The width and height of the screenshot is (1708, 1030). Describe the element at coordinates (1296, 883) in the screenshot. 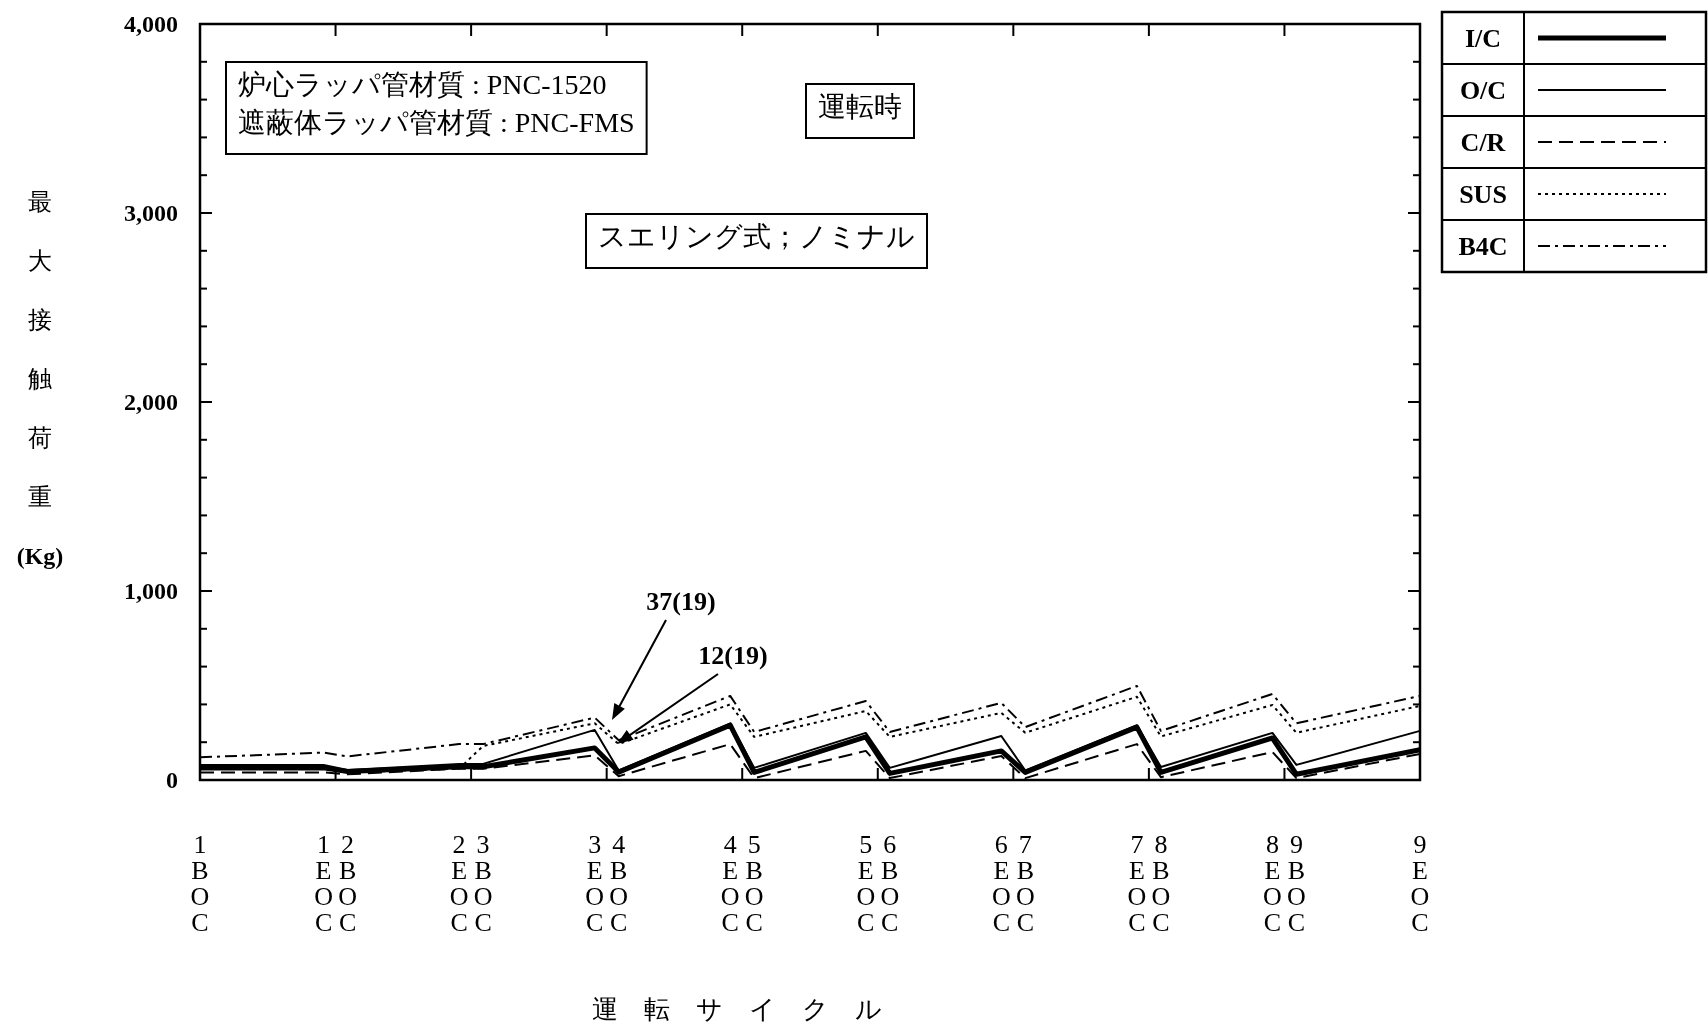

I see `x-tick-label: 9BOC` at that location.